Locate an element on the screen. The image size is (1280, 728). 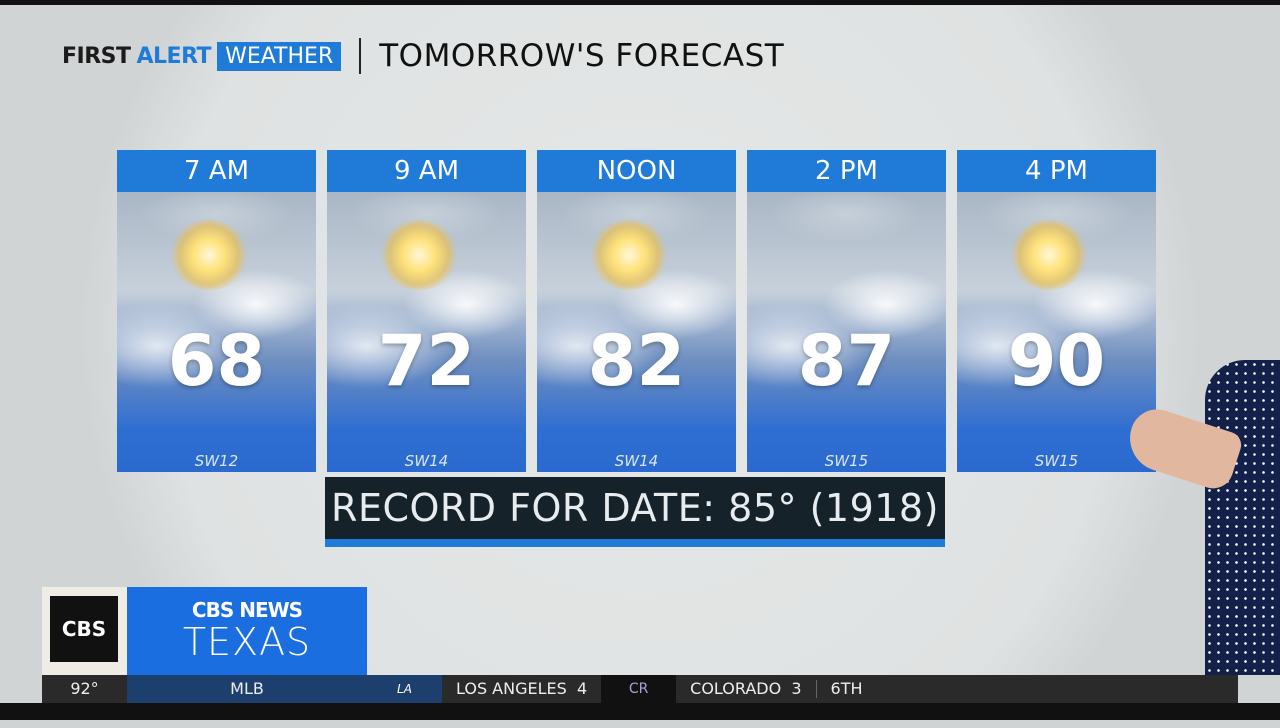
team2-name: COLORADO is located at coordinates (736, 688).